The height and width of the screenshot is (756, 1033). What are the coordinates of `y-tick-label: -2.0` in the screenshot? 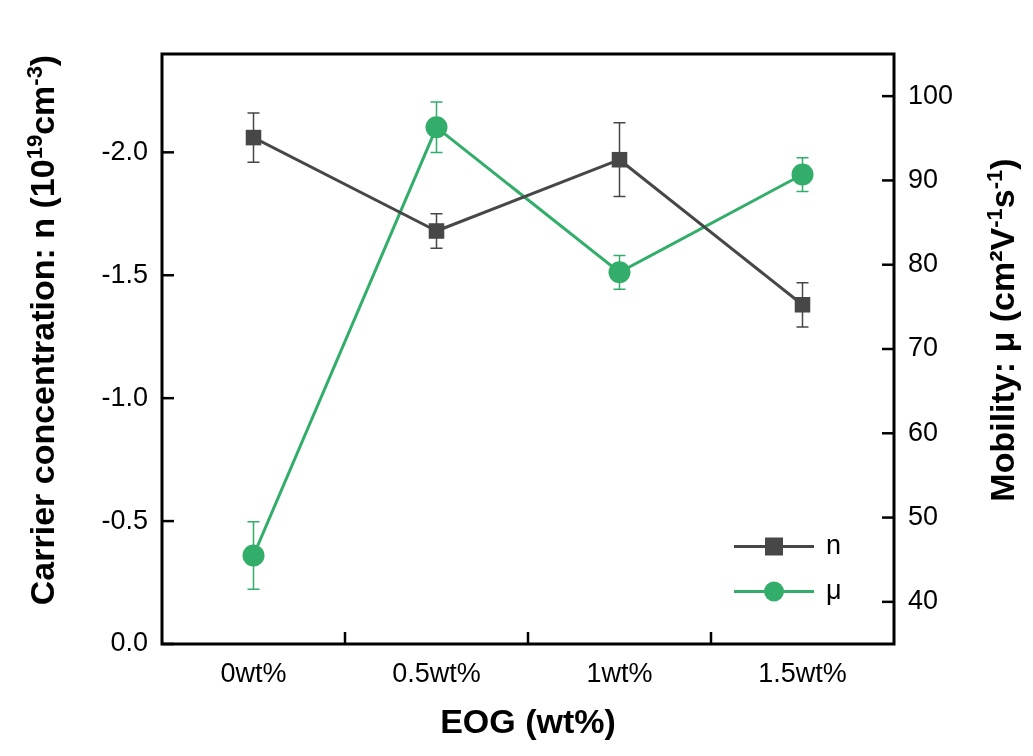 It's located at (124, 150).